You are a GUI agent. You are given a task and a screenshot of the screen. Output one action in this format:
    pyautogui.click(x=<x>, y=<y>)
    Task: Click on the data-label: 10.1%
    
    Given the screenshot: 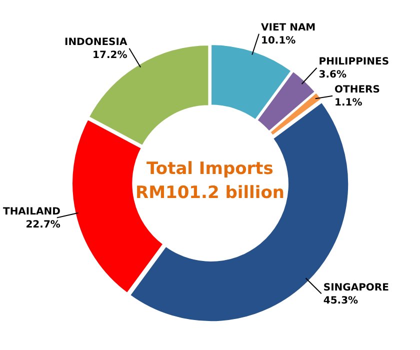 What is the action you would take?
    pyautogui.click(x=278, y=40)
    